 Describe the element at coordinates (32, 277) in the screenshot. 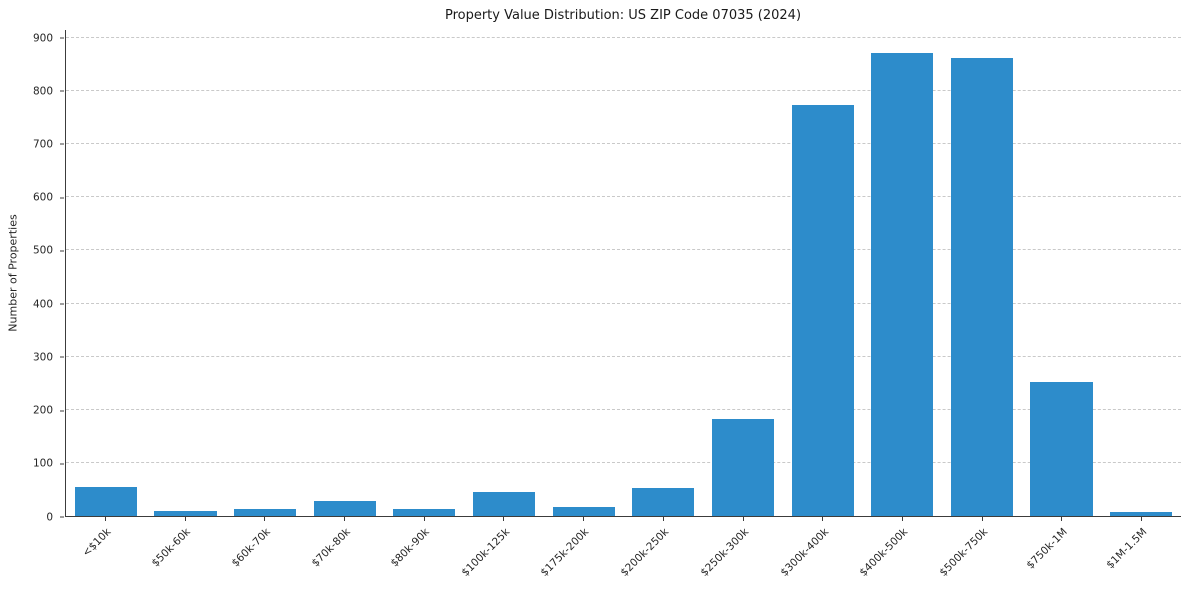

I see `y-tick-labels: 0 100 200 300 400 500 600 700 800 900` at that location.